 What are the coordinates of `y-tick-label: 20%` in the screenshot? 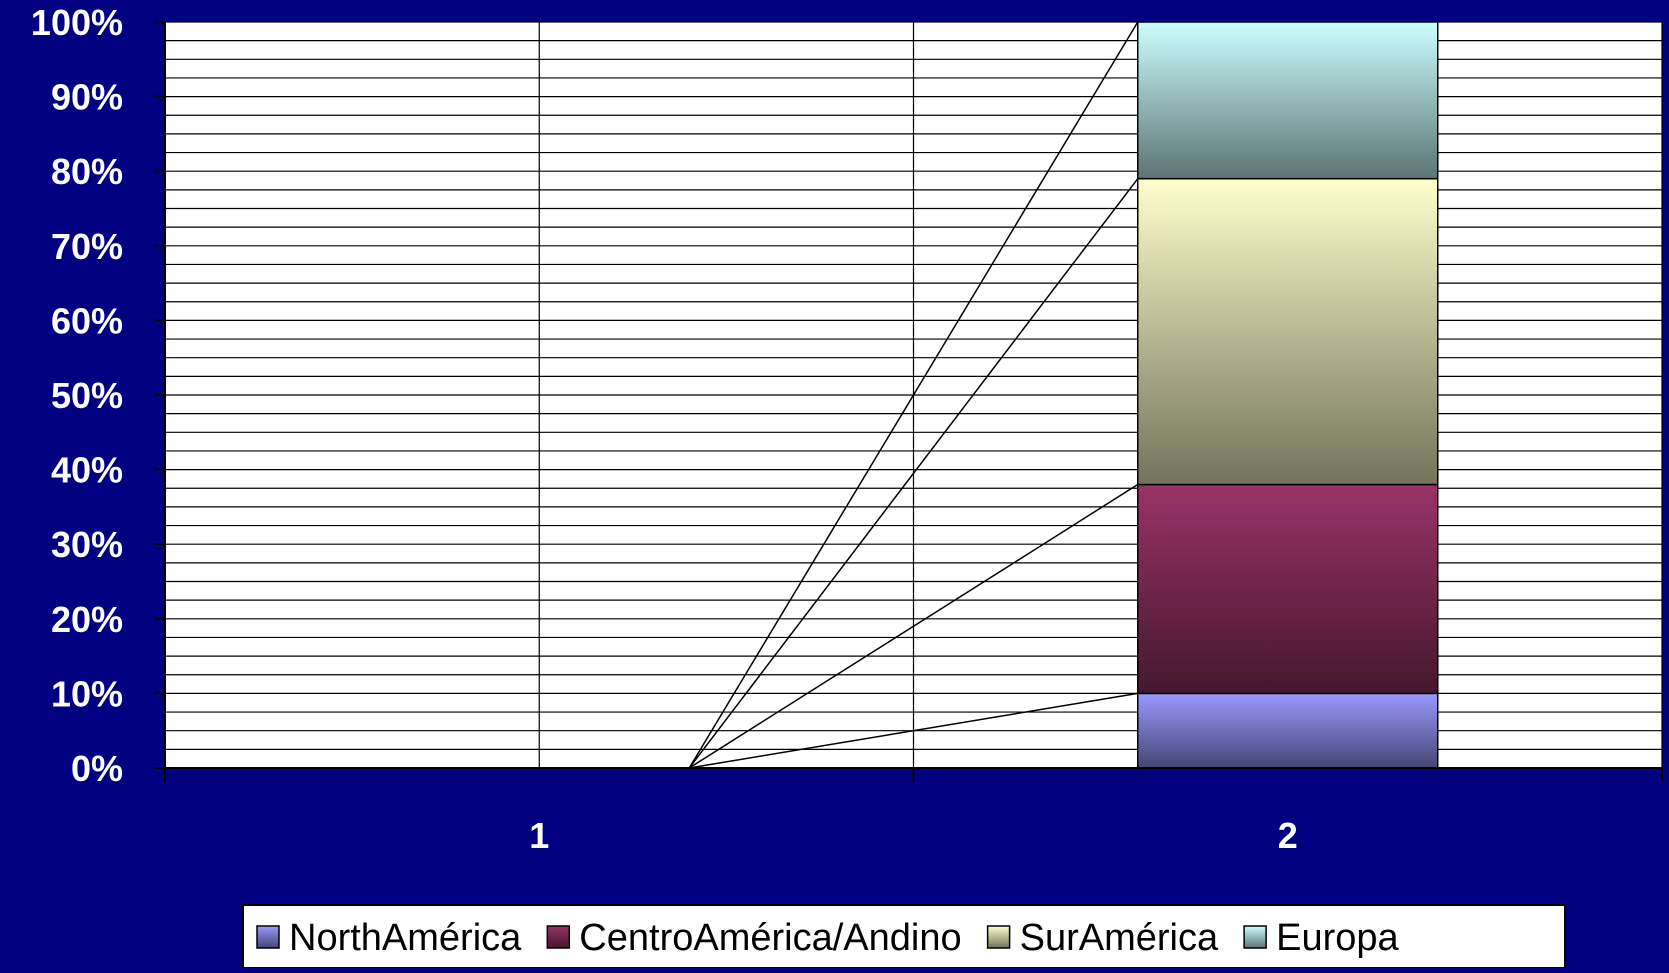 It's located at (87, 619).